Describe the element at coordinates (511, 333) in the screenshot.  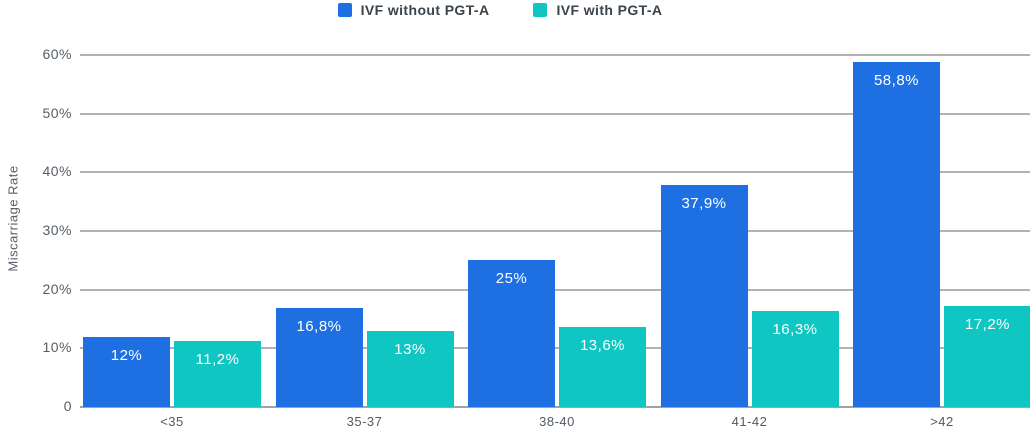
I see `bar: 25%` at that location.